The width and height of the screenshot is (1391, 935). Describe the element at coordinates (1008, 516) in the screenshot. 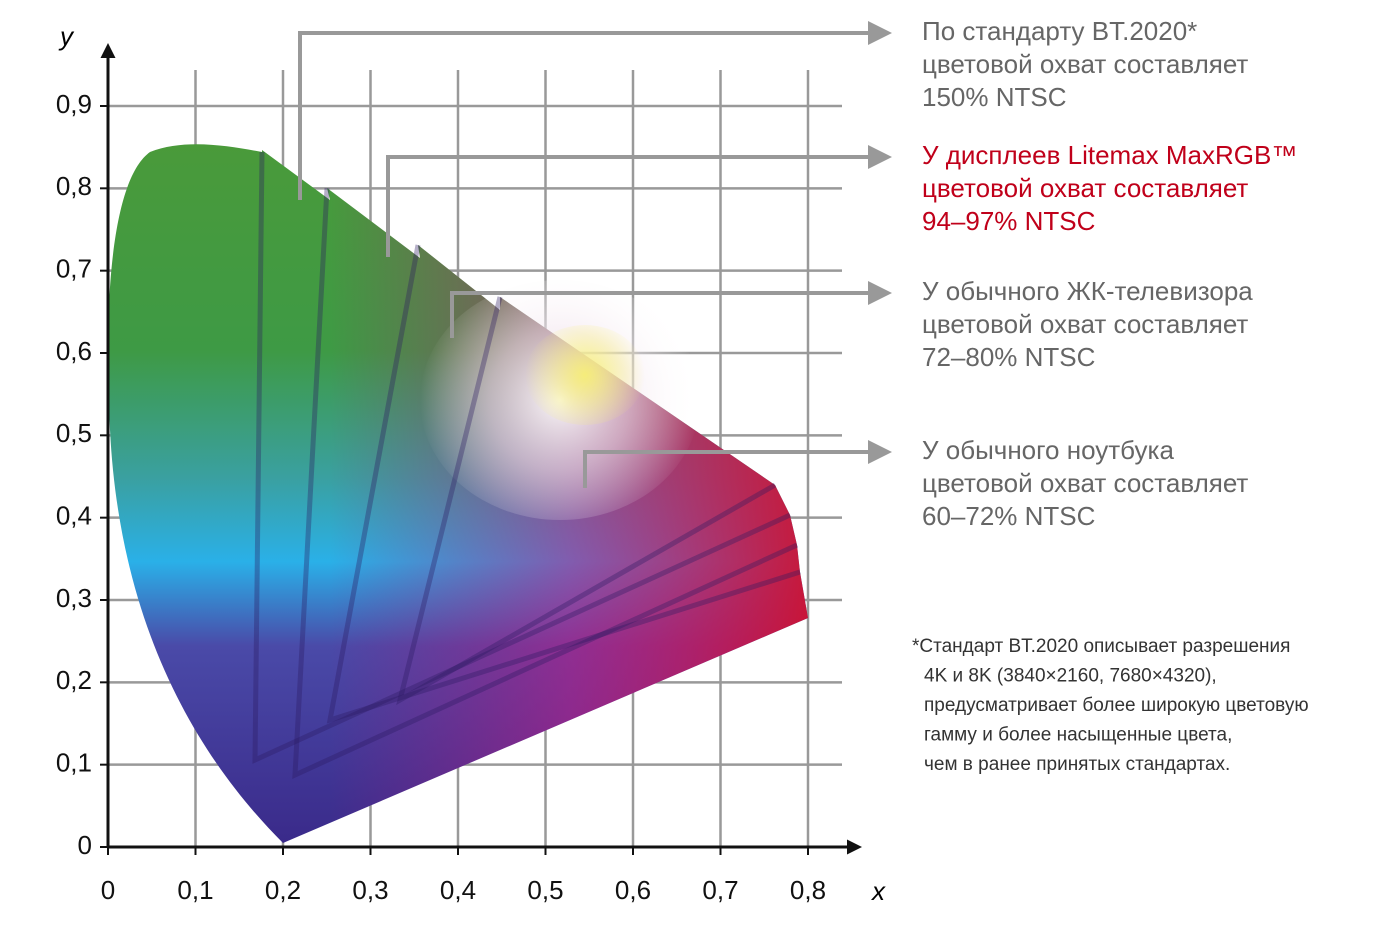

I see `annotation-line: 60–72% NTSC` at that location.